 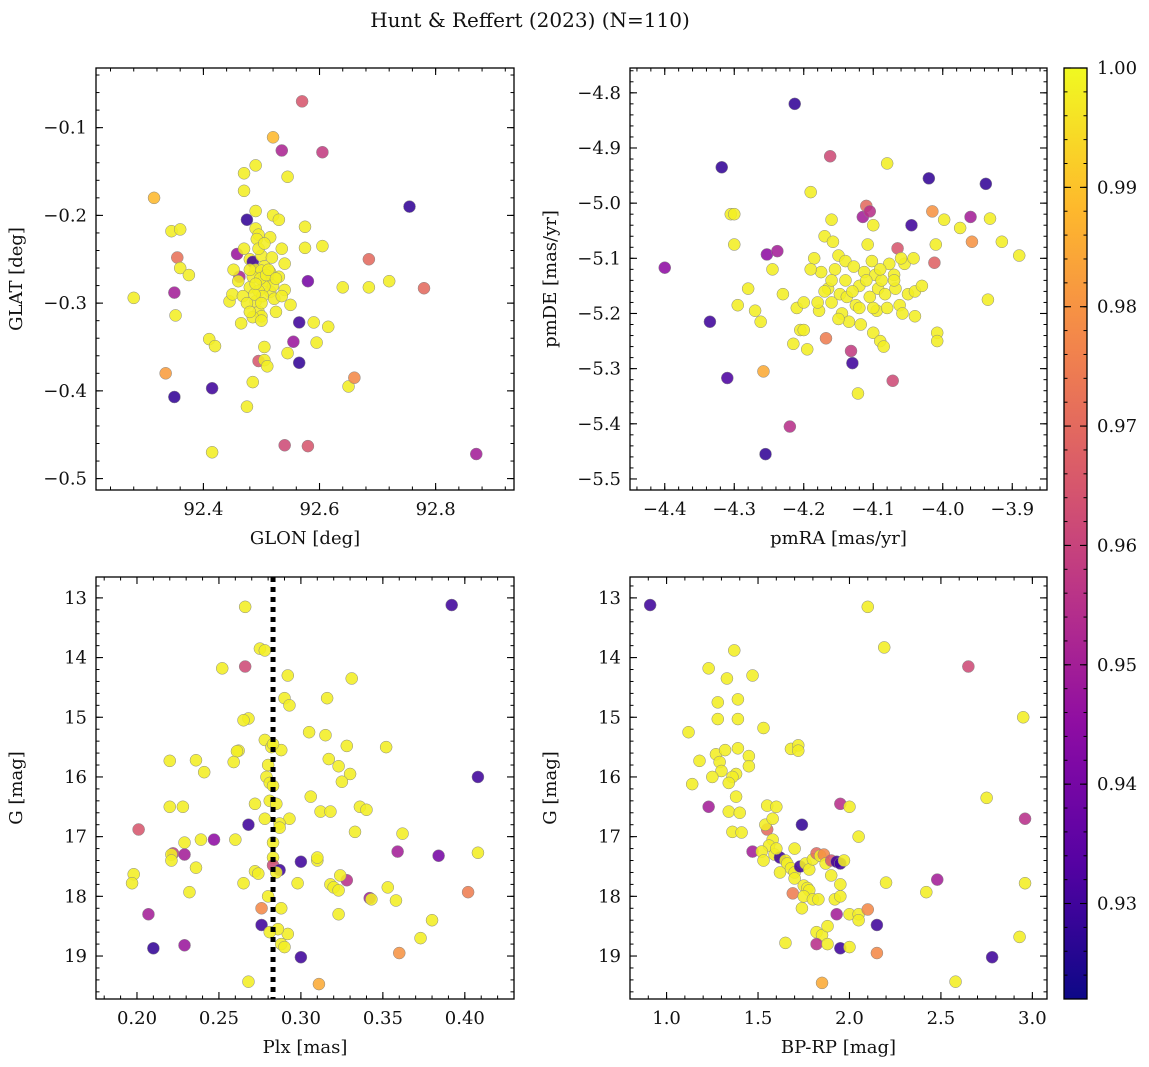 What do you see at coordinates (301, 1018) in the screenshot?
I see `x-tick-label: 0.30` at bounding box center [301, 1018].